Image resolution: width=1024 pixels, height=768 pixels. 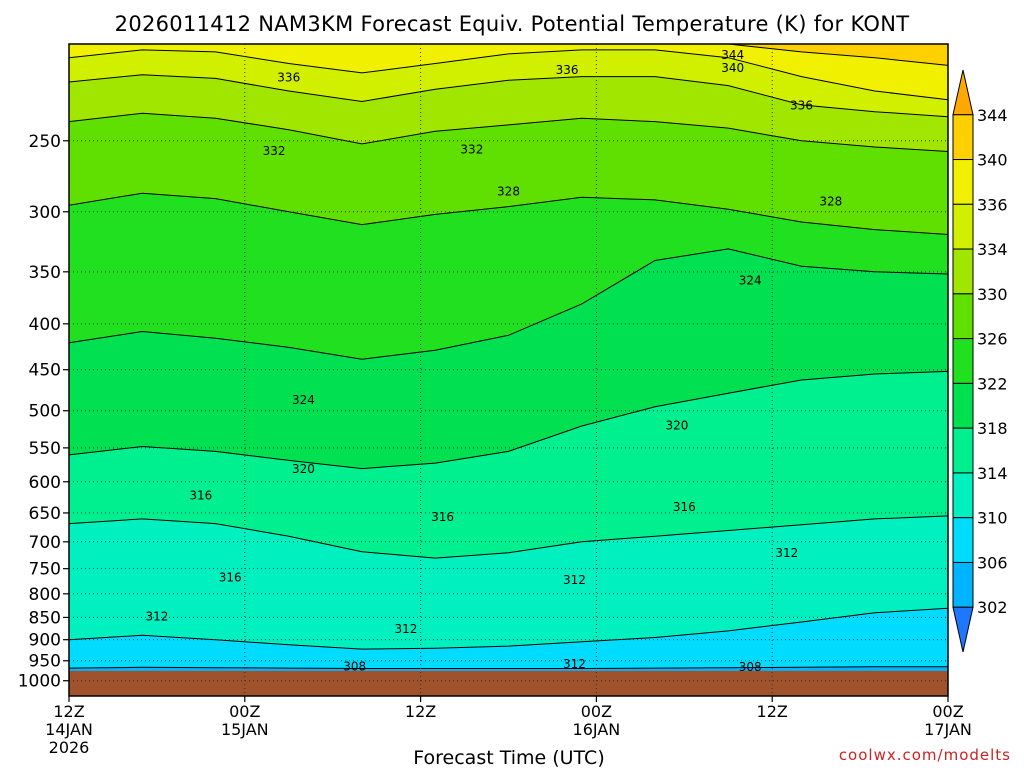 What do you see at coordinates (69, 747) in the screenshot?
I see `x-tick-label: 2026` at bounding box center [69, 747].